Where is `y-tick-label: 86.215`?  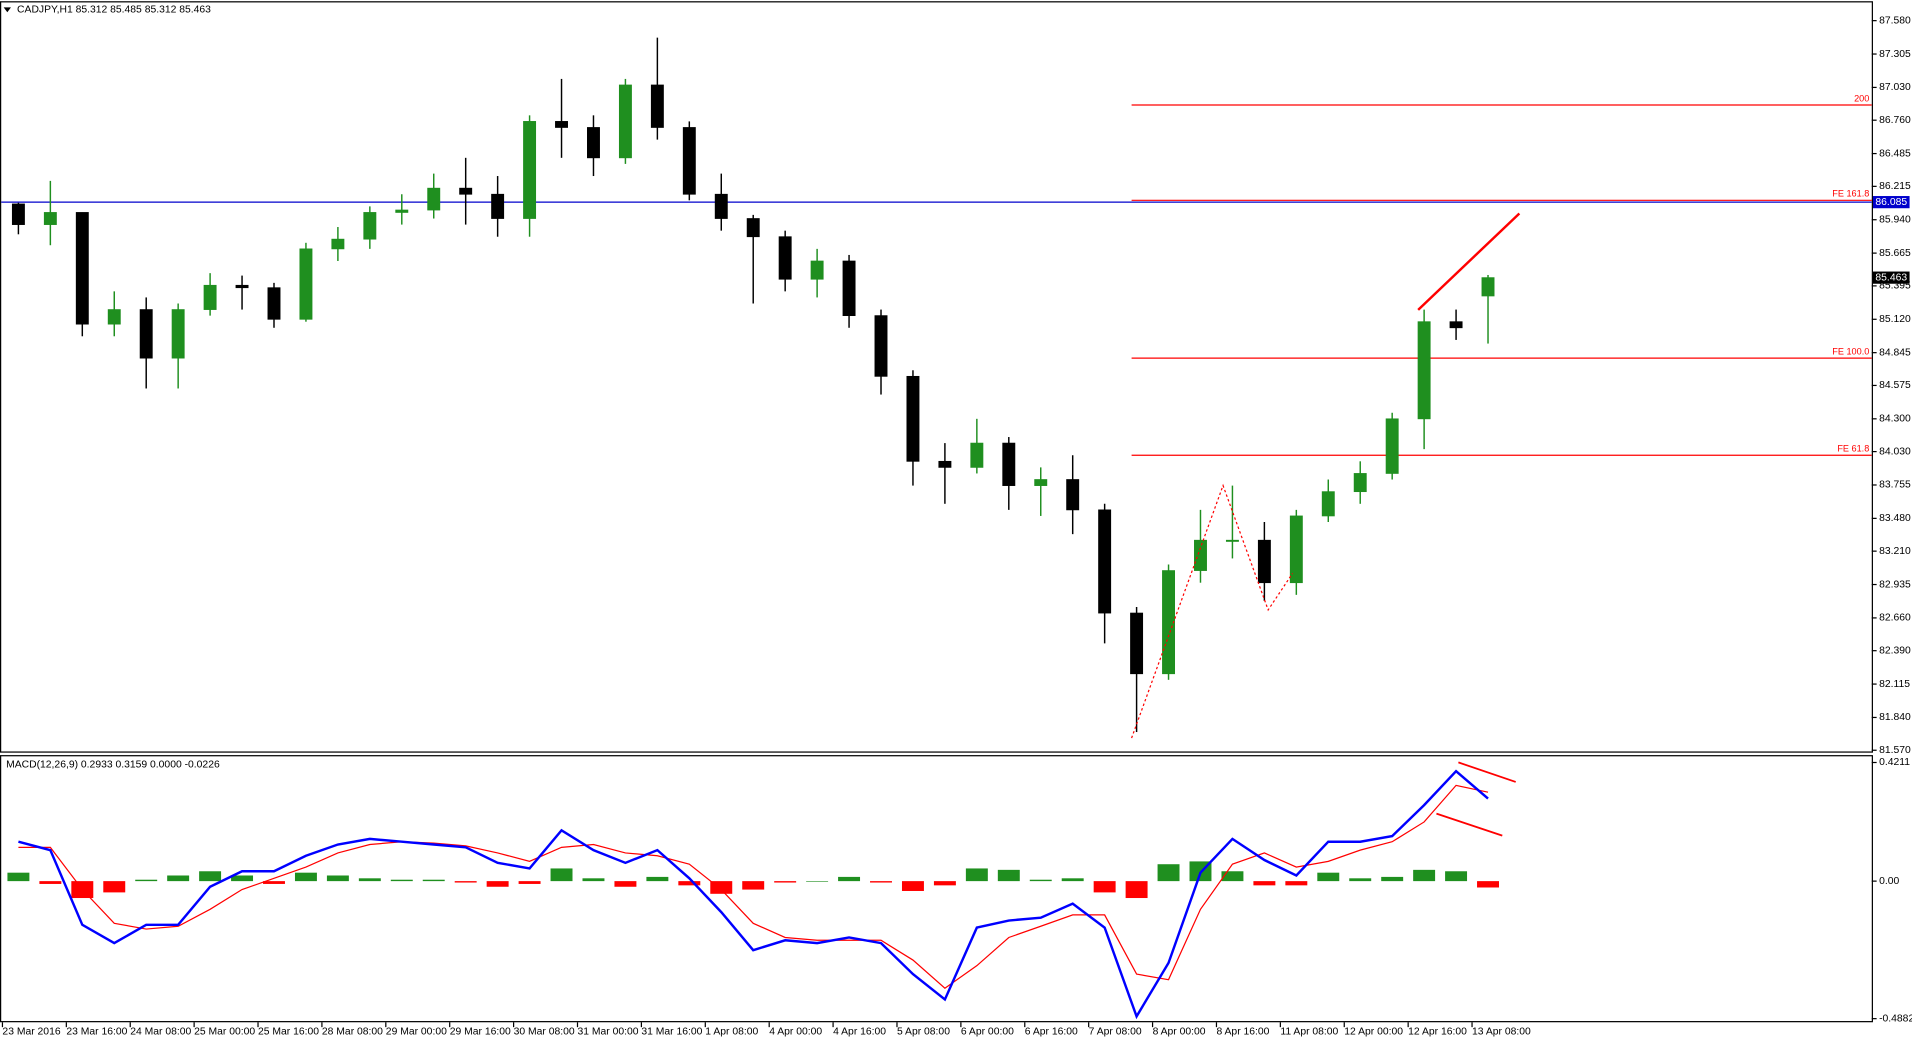 y-tick-label: 86.215 is located at coordinates (1895, 186).